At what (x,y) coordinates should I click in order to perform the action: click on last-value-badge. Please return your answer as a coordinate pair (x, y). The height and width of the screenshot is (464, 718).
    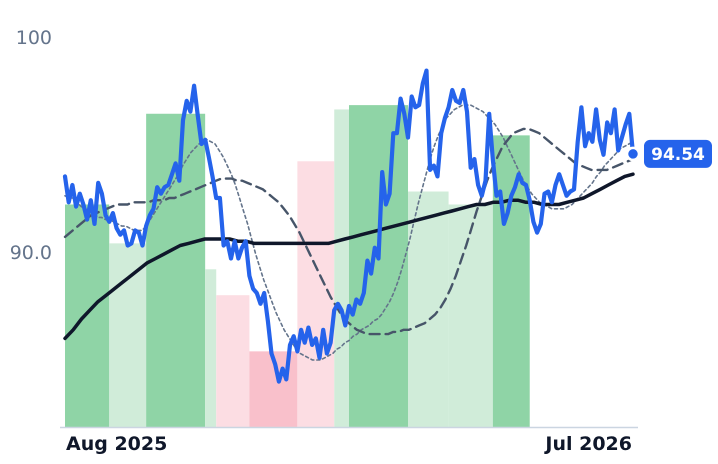
    Looking at the image, I should click on (678, 153).